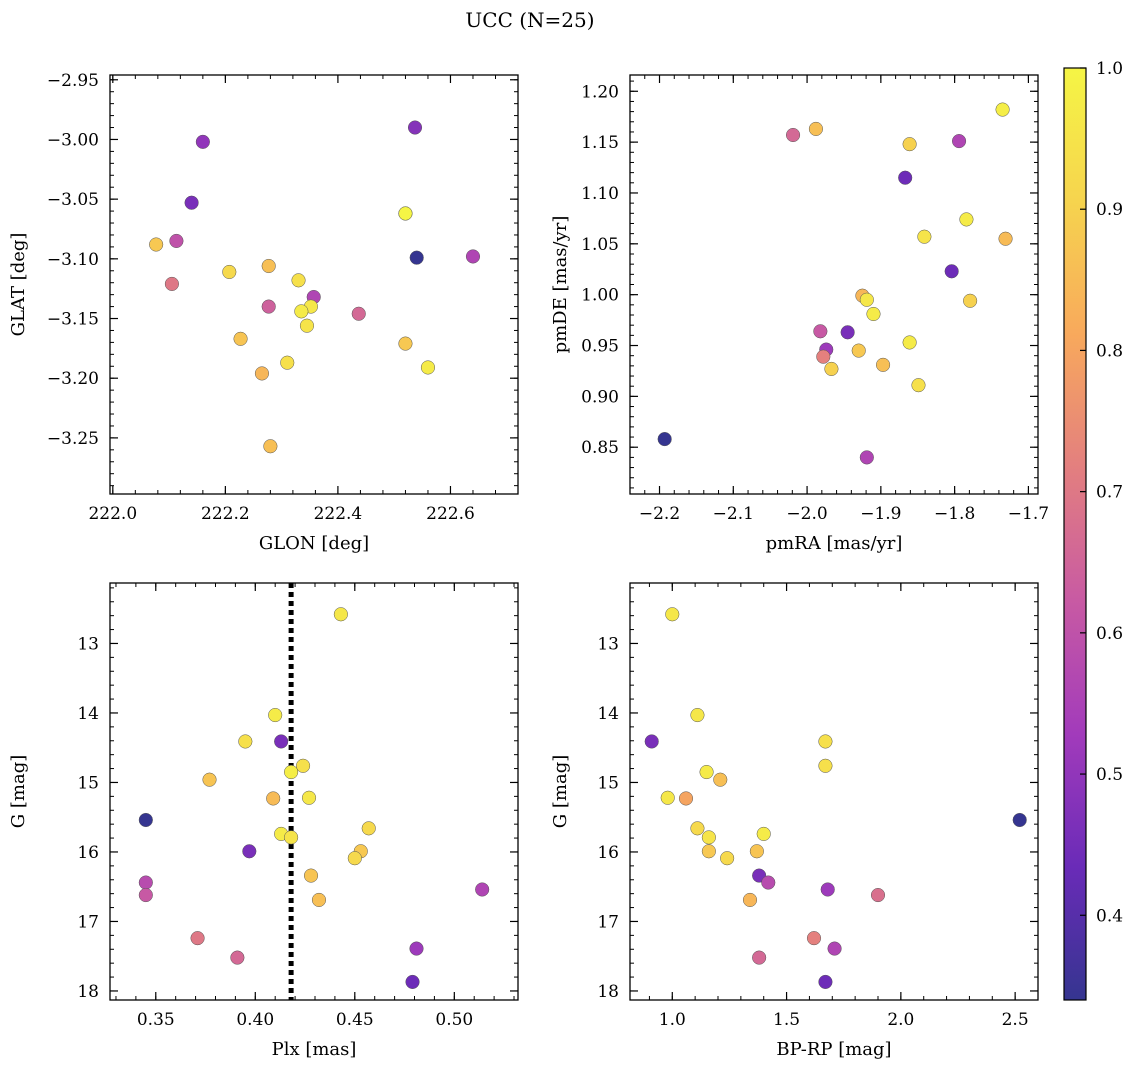 This screenshot has width=1136, height=1068. Describe the element at coordinates (954, 514) in the screenshot. I see `x-tick-label: −1.8` at that location.